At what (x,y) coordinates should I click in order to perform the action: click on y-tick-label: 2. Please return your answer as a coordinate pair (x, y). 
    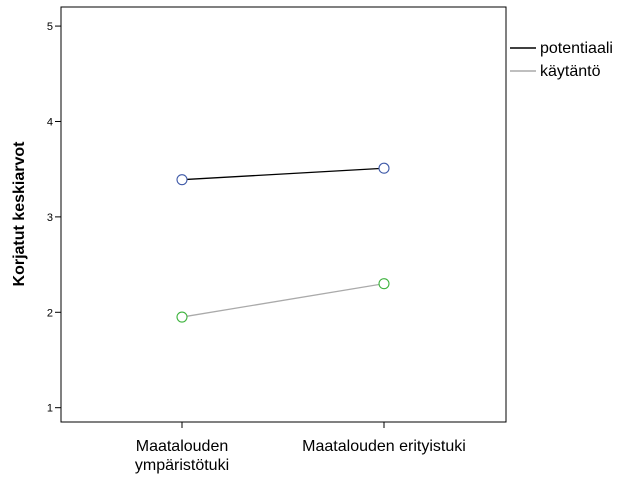
    Looking at the image, I should click on (50, 313).